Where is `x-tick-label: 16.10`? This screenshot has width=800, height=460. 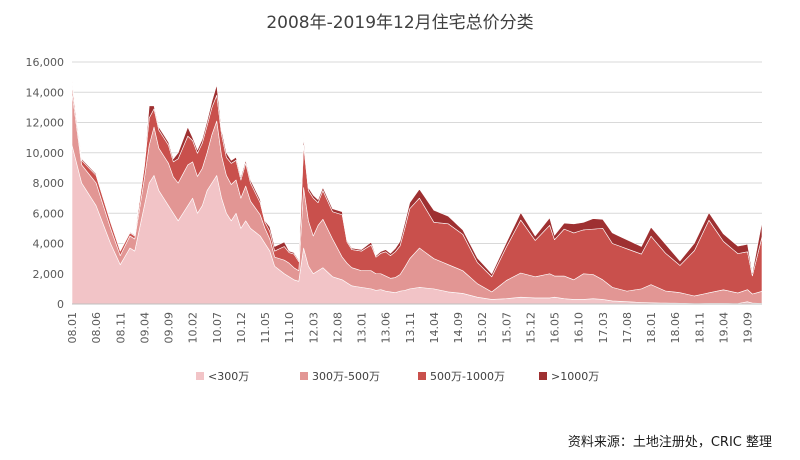
x-tick-label: 16.10 is located at coordinates (579, 328).